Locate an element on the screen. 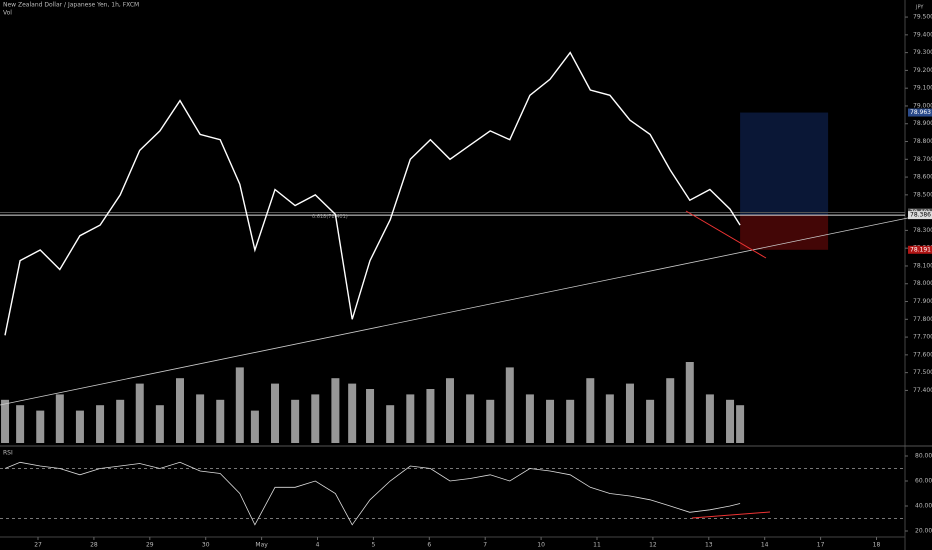 The height and width of the screenshot is (550, 932). x-tick-label: 10 is located at coordinates (541, 545).